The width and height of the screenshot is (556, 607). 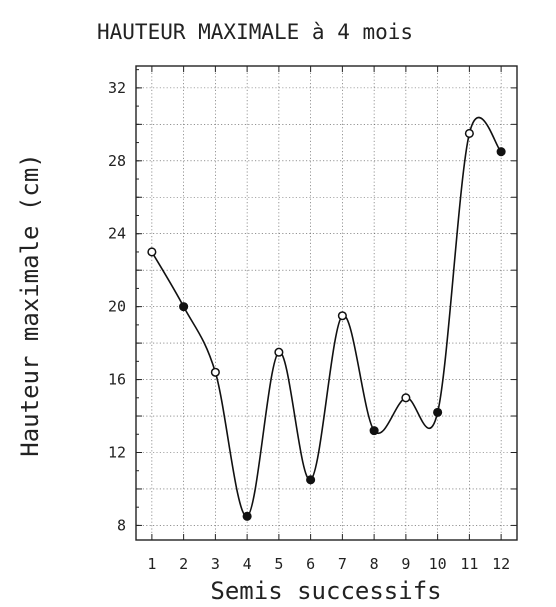 I want to click on y-tick-label: 12, so click(x=117, y=452).